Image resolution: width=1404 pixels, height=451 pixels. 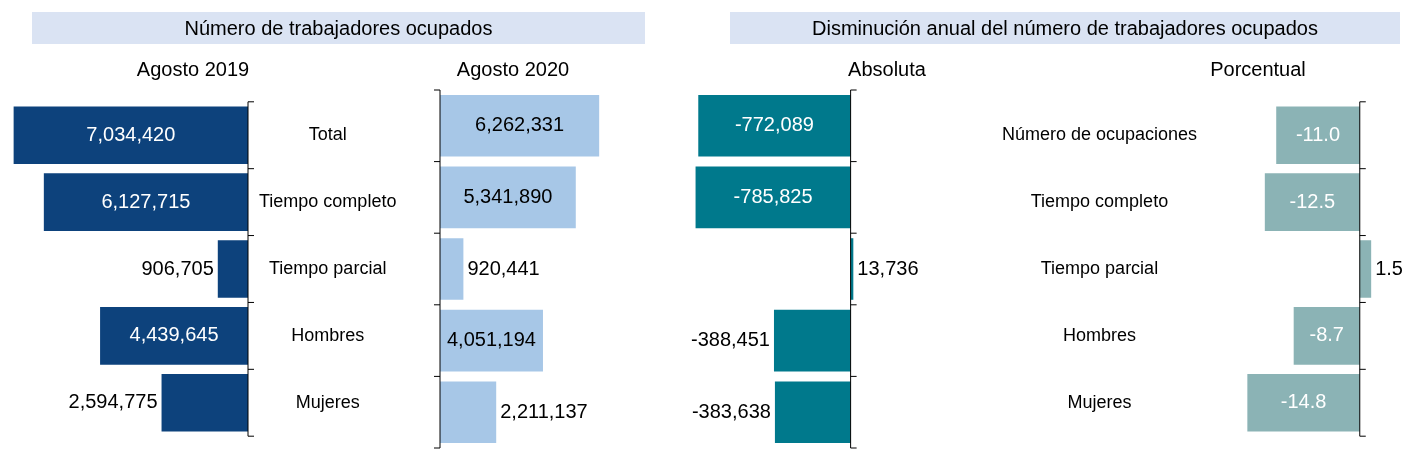 What do you see at coordinates (1303, 401) in the screenshot?
I see `data-label: -14.8` at bounding box center [1303, 401].